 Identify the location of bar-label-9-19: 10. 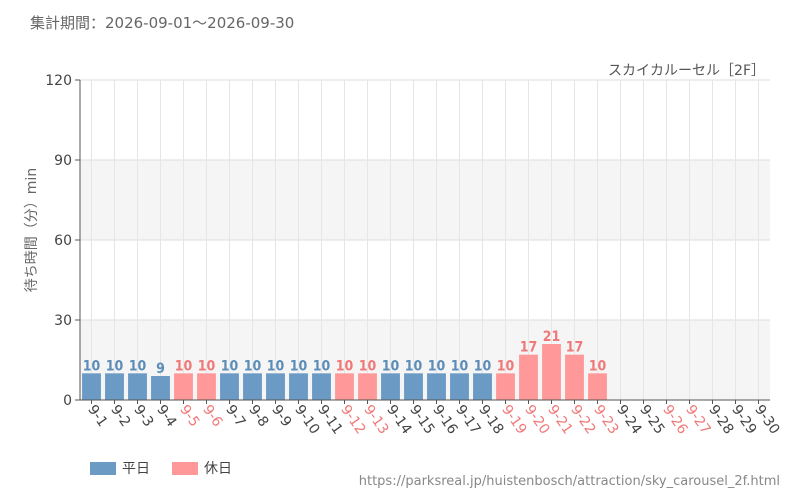
(506, 366).